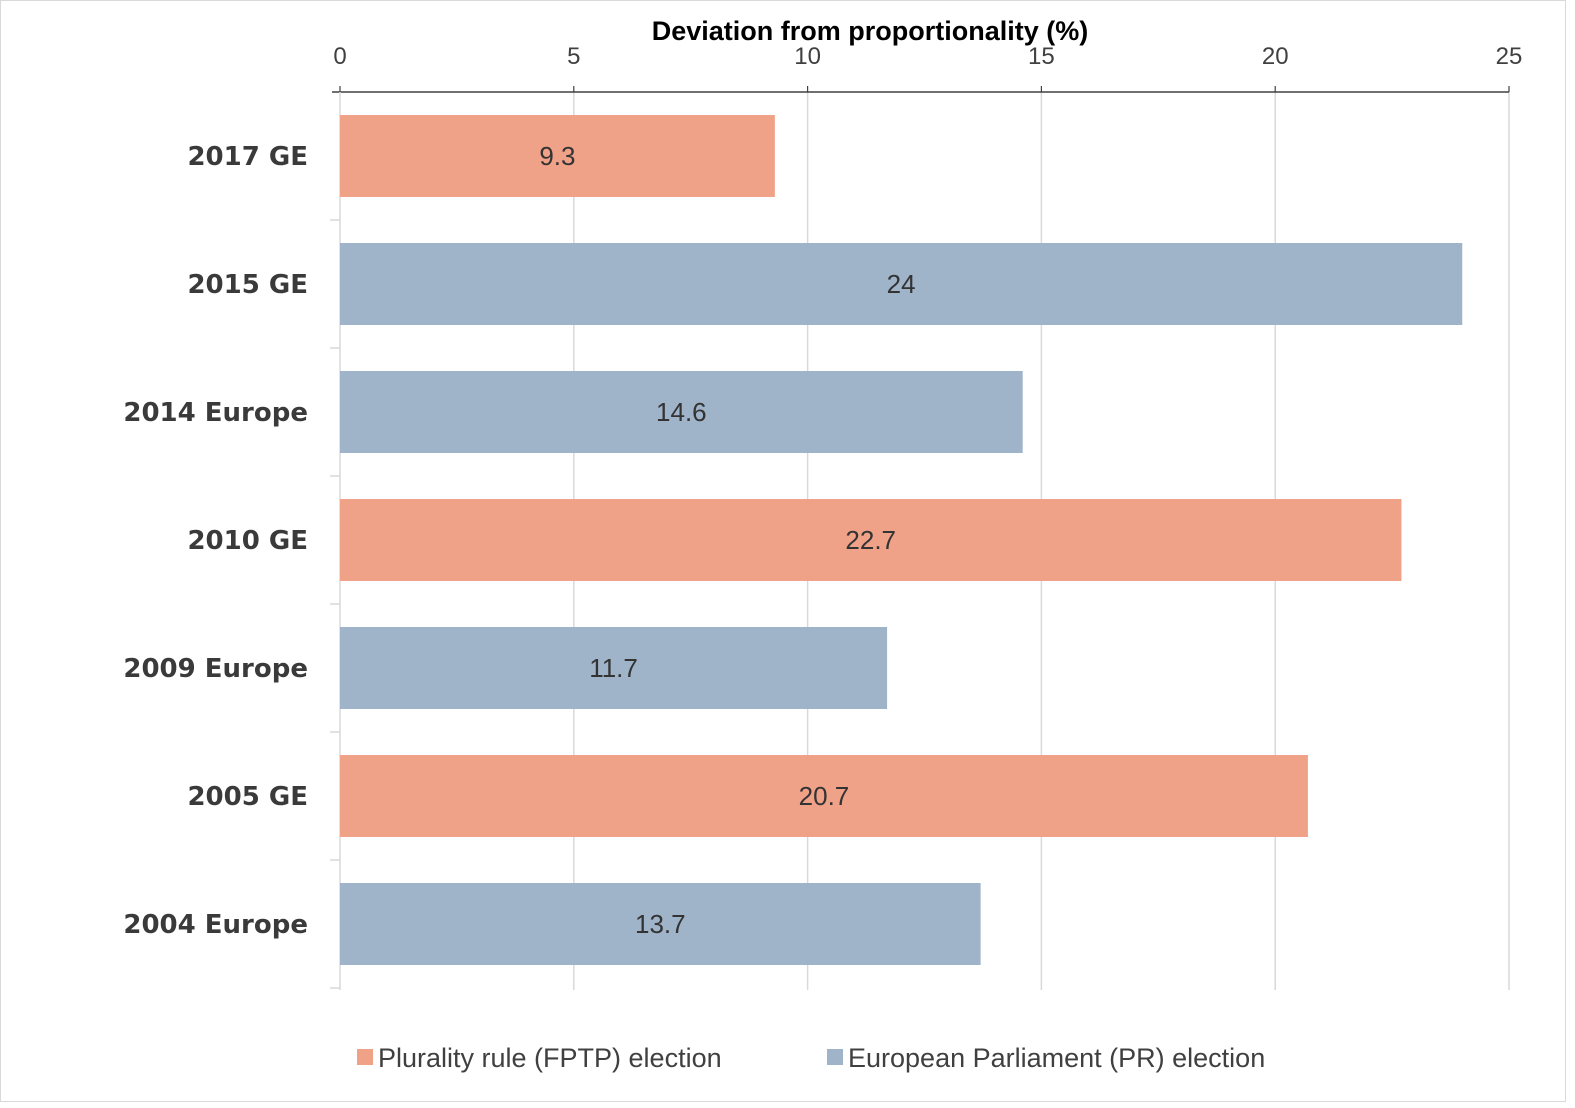  I want to click on bar-2005-ge, so click(824, 796).